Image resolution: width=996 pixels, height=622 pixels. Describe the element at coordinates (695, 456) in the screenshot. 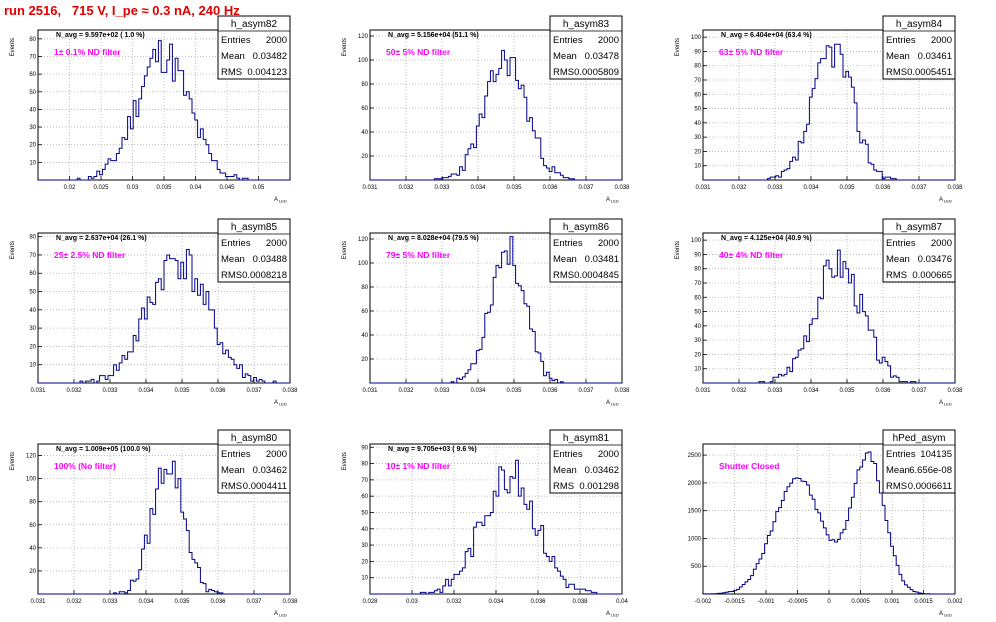

I see `y-tick-label: 2500` at that location.